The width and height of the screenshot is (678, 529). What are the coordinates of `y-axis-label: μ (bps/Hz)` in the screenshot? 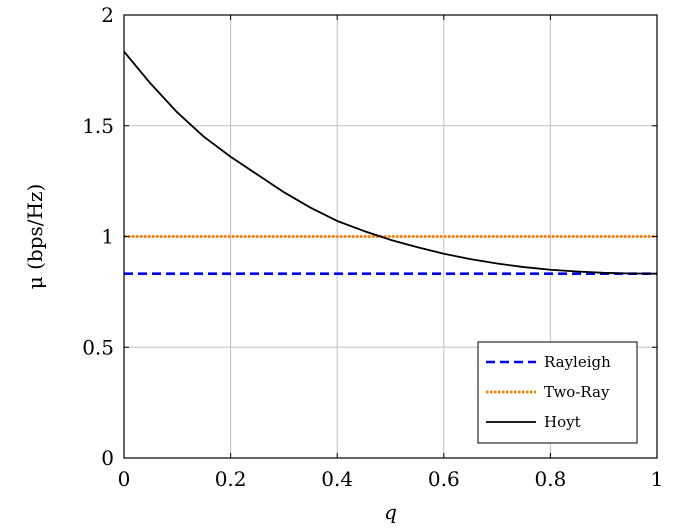 It's located at (35, 237).